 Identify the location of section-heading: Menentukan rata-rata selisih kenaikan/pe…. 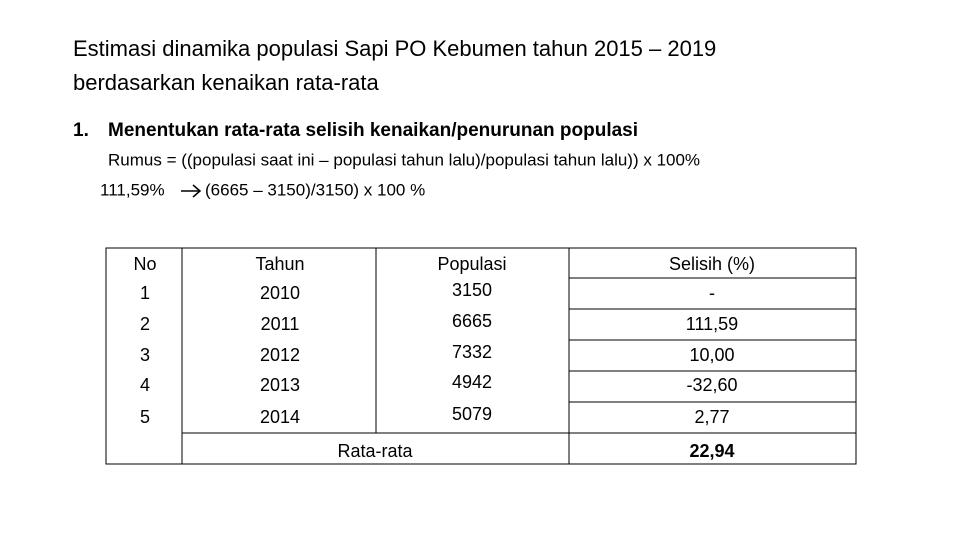
(373, 130).